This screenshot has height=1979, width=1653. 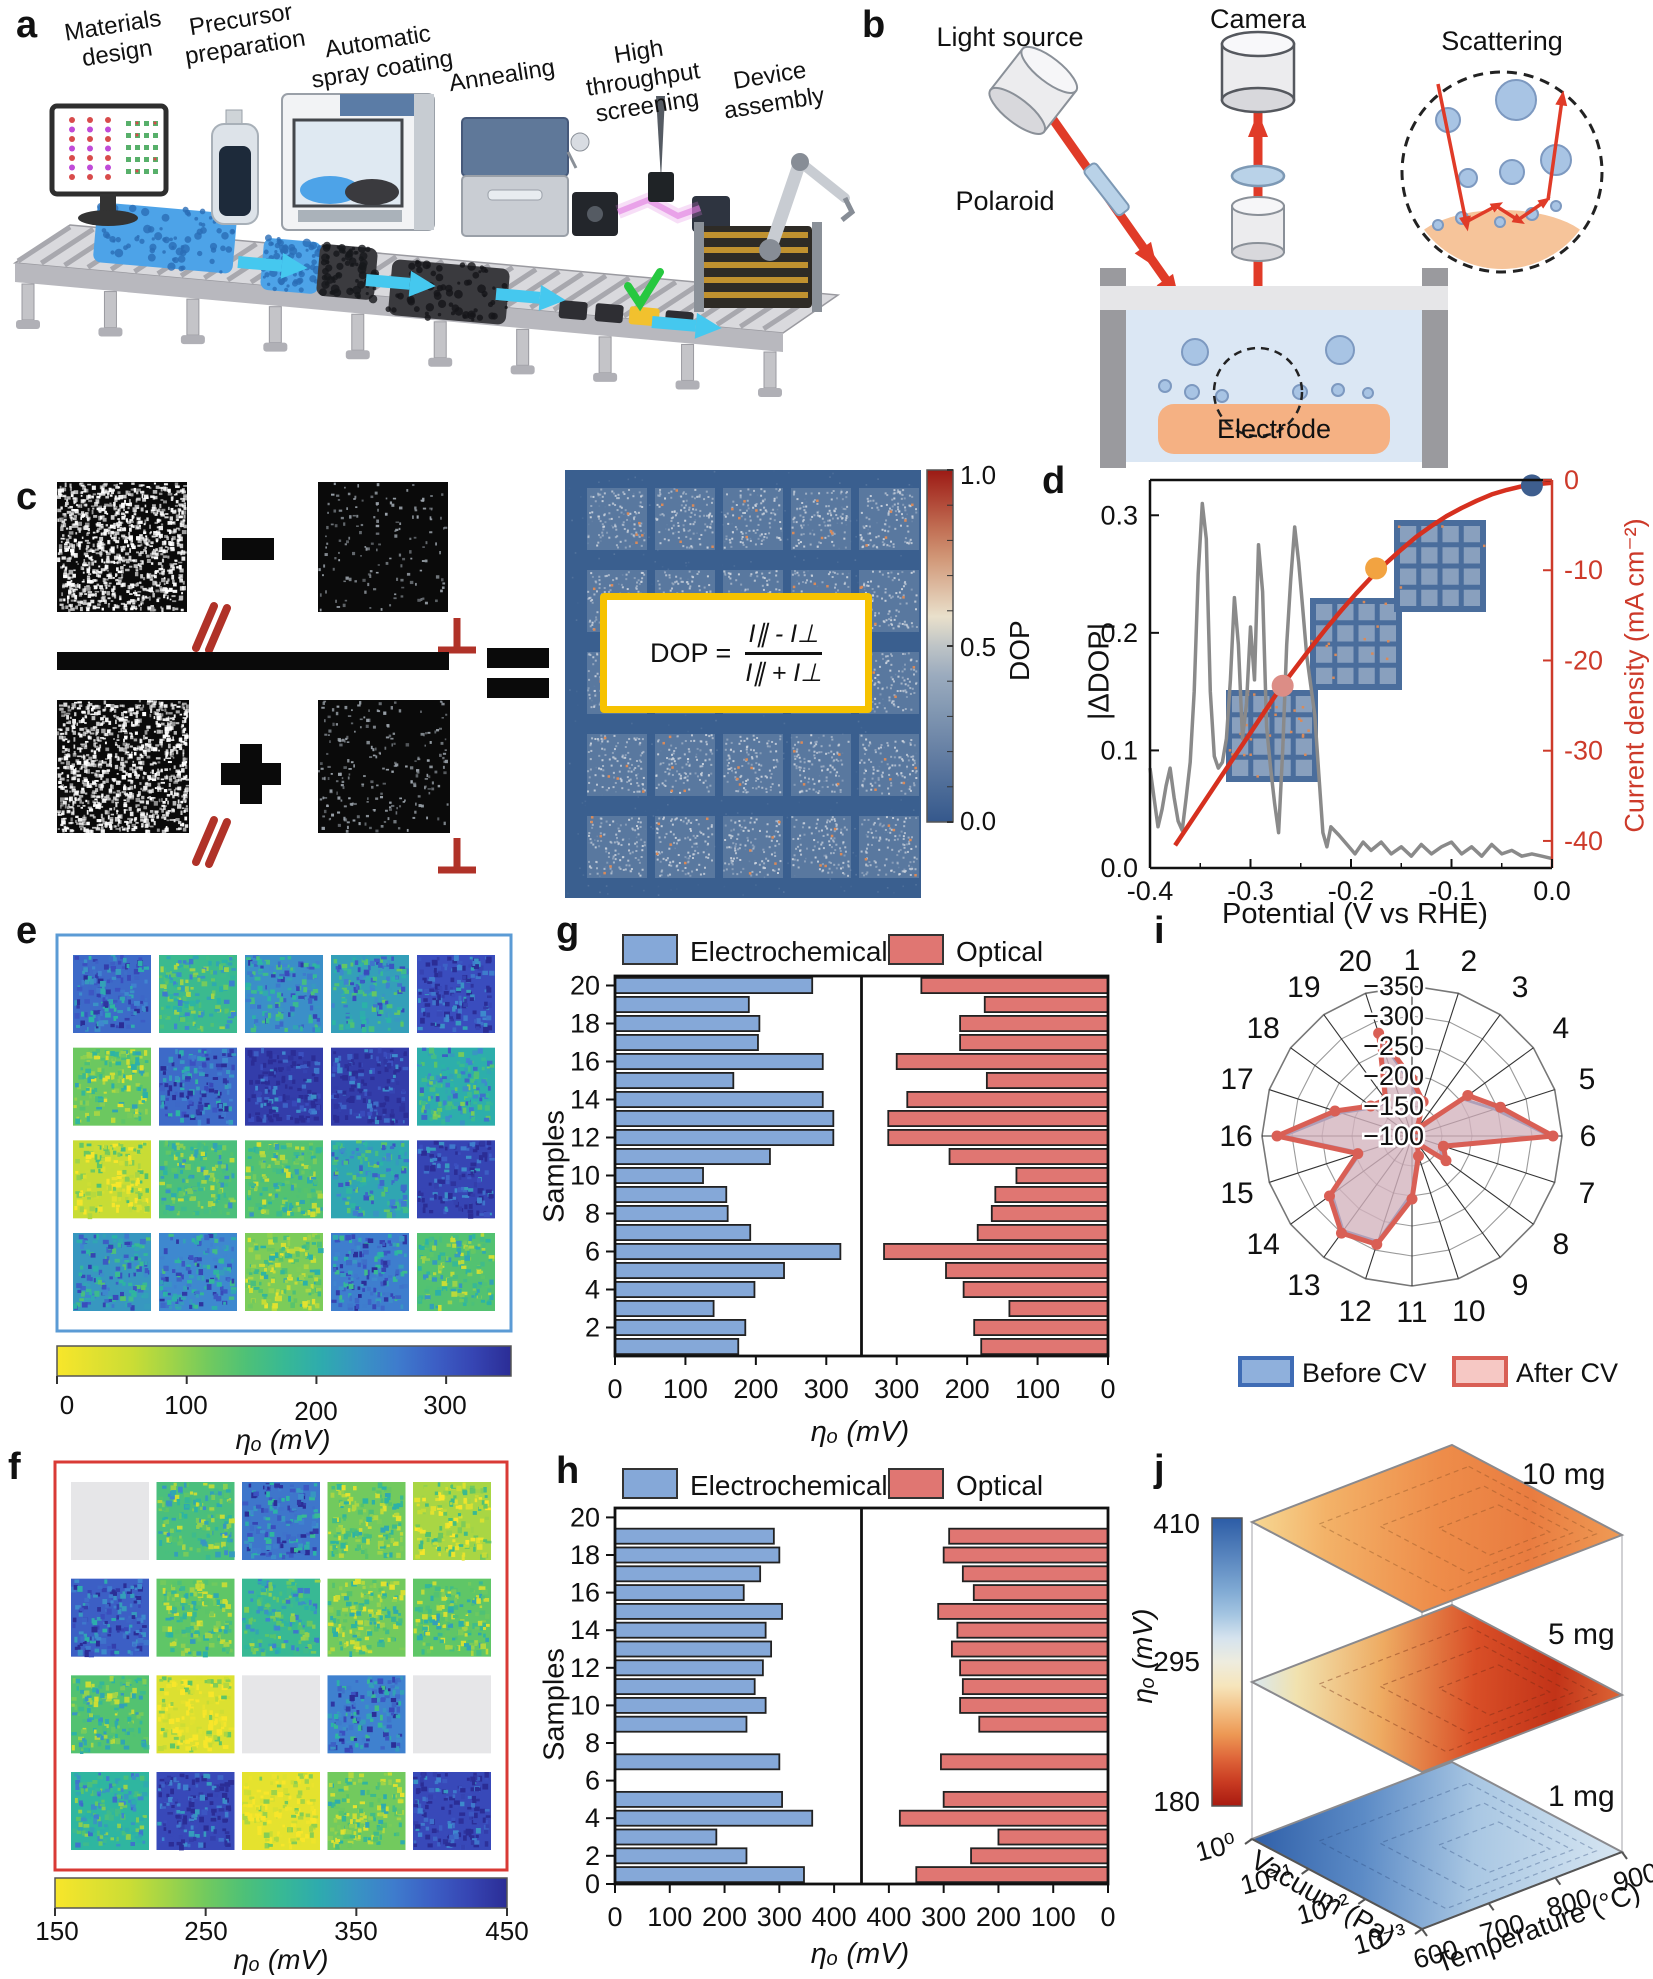 I want to click on j-cb-title: ηₒ (mV), so click(x=1142, y=1656).